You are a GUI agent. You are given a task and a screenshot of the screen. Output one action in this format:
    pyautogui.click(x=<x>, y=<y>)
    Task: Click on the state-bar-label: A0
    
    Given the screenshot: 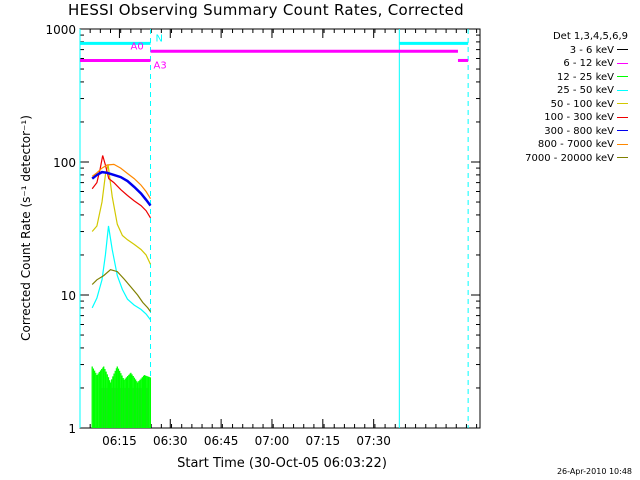 What is the action you would take?
    pyautogui.click(x=137, y=46)
    